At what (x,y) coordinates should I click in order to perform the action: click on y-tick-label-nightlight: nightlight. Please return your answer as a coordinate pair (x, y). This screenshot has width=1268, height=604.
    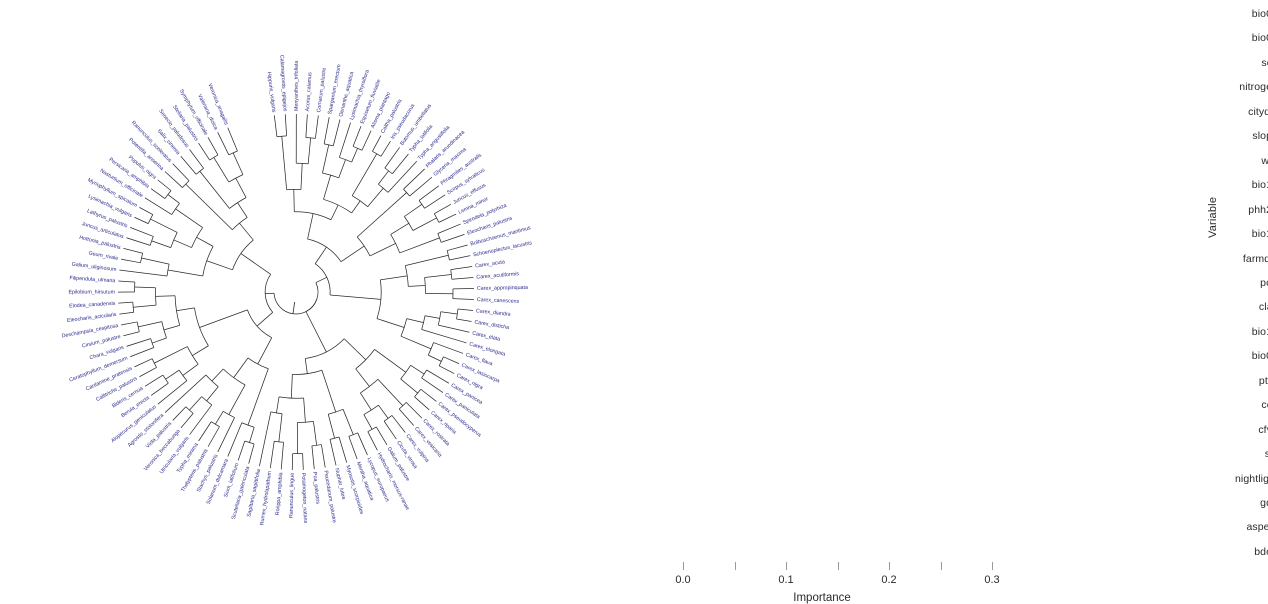
    Looking at the image, I should click on (1240, 478).